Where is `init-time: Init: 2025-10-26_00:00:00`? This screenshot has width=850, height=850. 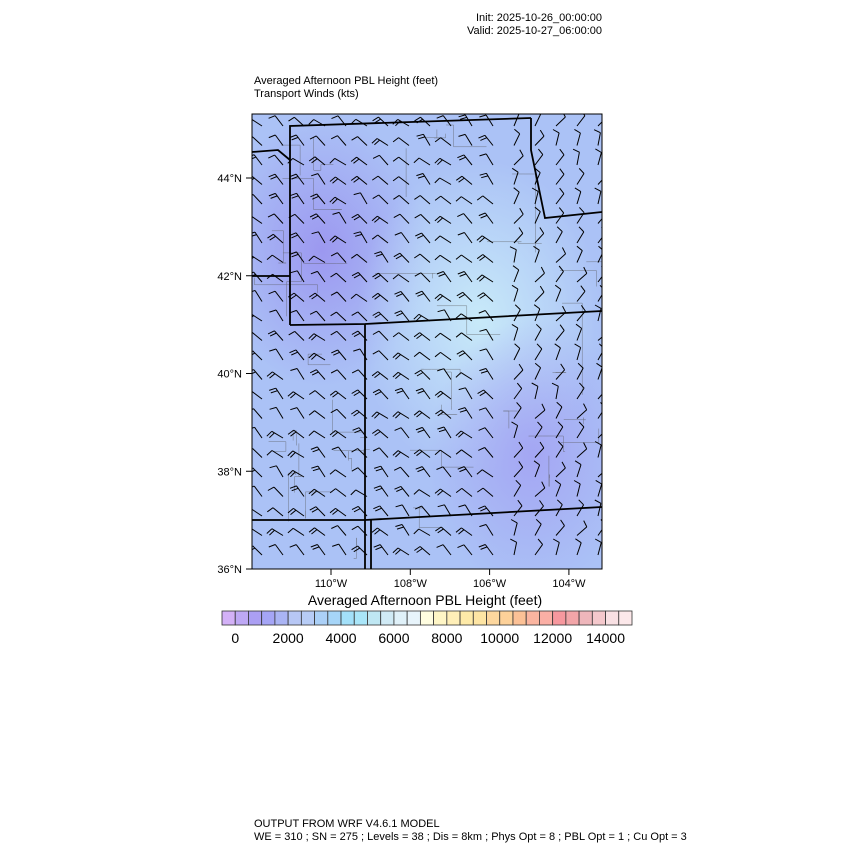
init-time: Init: 2025-10-26_00:00:00 is located at coordinates (539, 18).